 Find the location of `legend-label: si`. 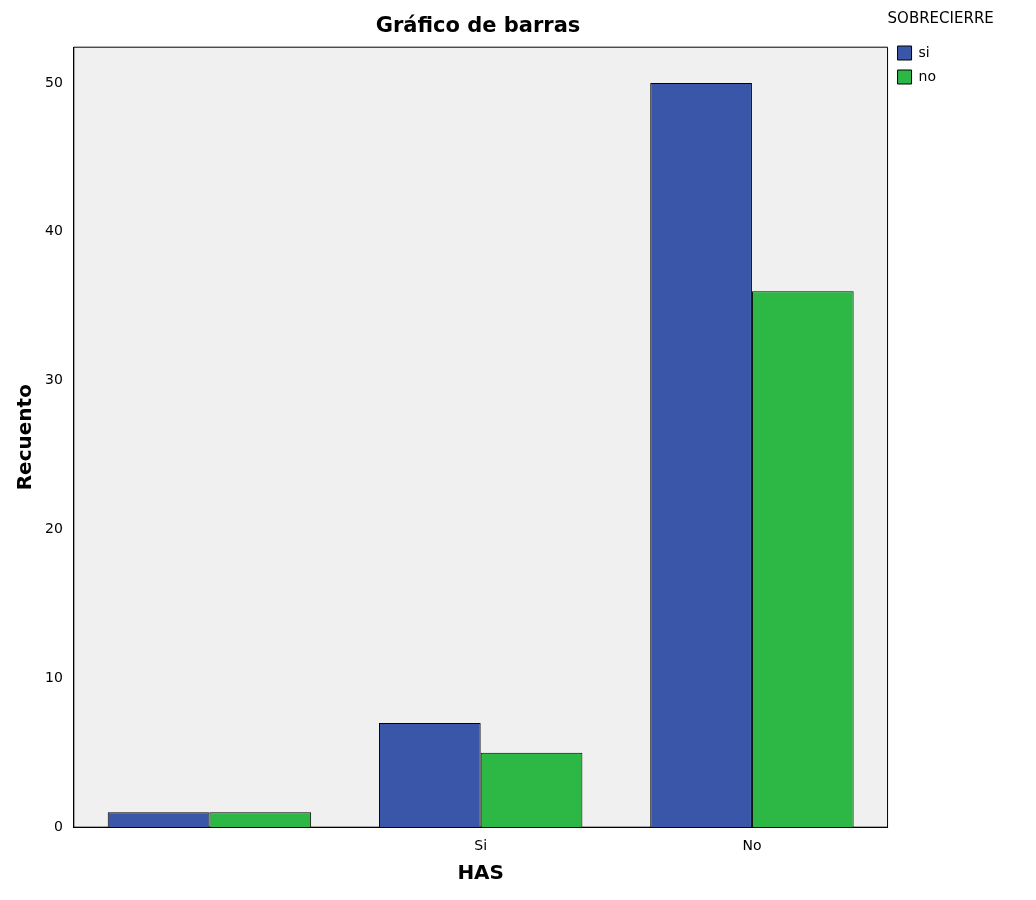

legend-label: si is located at coordinates (924, 51).